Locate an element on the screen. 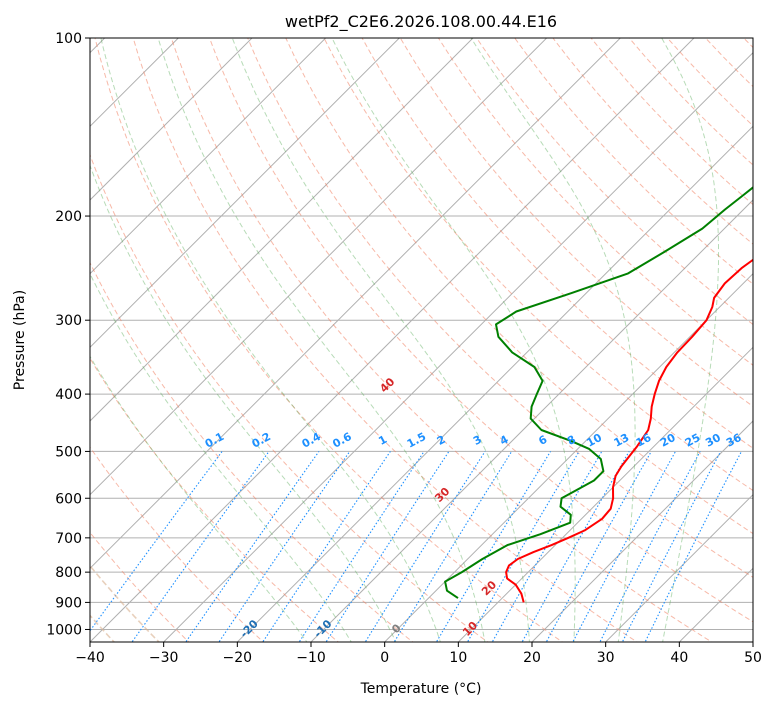 This screenshot has height=708, width=775. x-tick-label: 20 is located at coordinates (532, 658).